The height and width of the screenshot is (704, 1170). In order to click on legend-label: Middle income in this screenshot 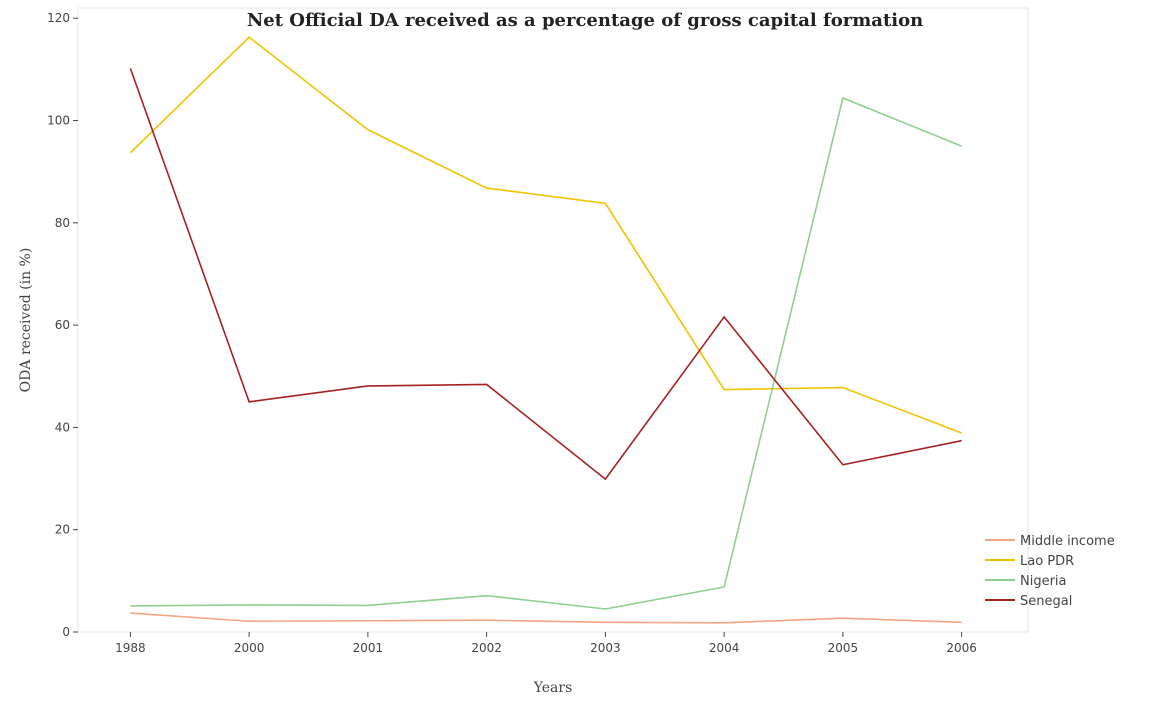, I will do `click(1067, 541)`.